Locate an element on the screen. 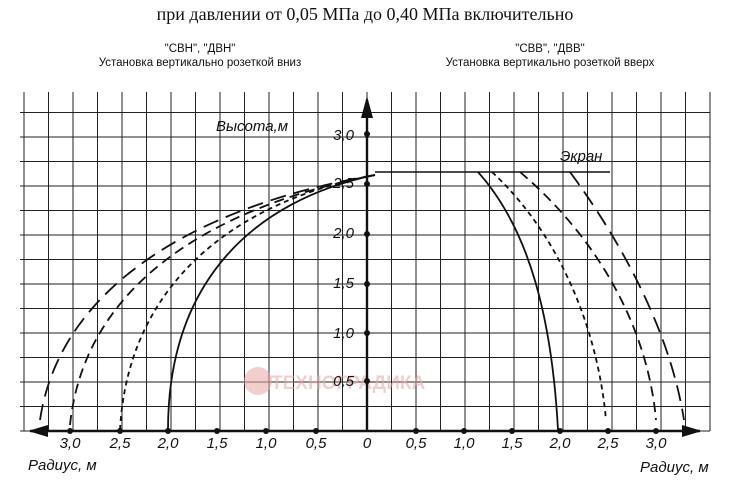 The height and width of the screenshot is (483, 730). watermark-text: ТЕХНОГРАДИКА is located at coordinates (348, 383).